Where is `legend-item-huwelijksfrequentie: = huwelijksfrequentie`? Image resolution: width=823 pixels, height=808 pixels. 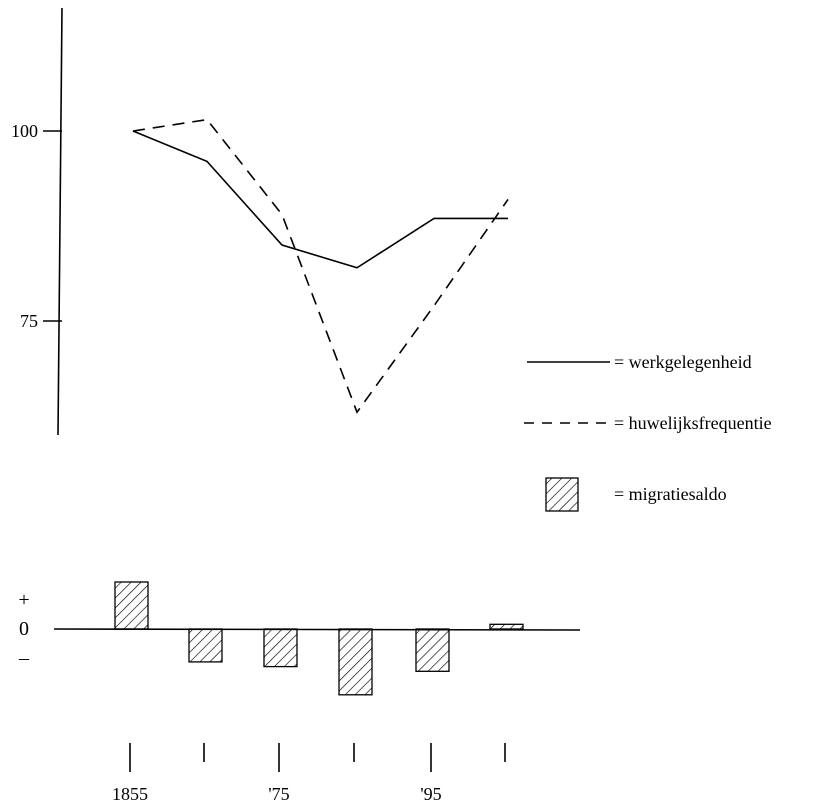 legend-item-huwelijksfrequentie: = huwelijksfrequentie is located at coordinates (648, 423).